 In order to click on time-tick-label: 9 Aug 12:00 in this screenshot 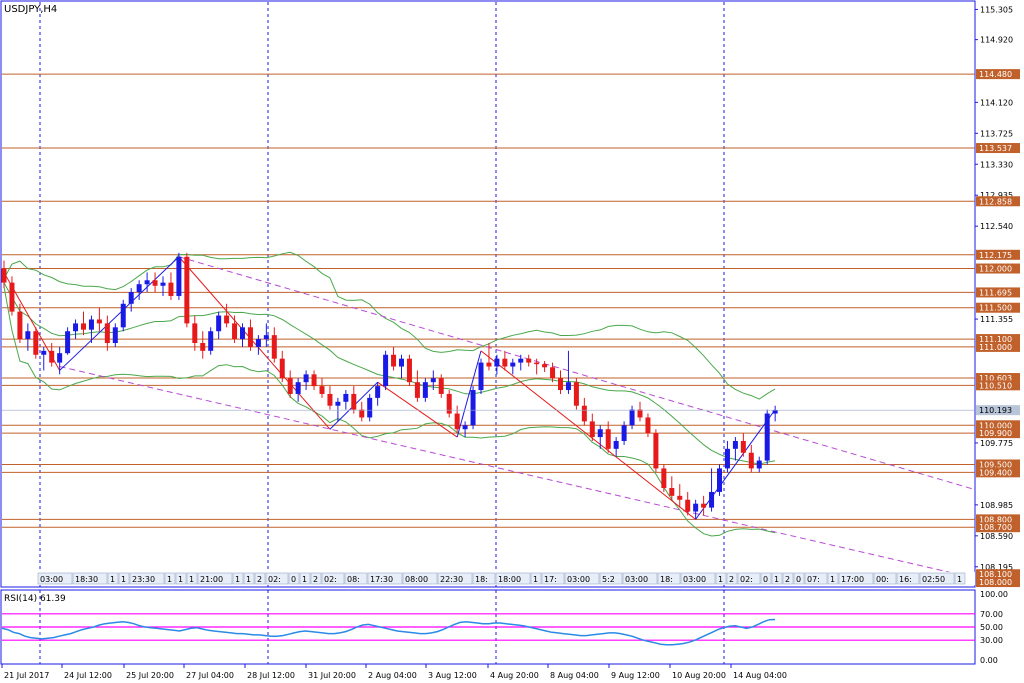, I will do `click(635, 675)`.